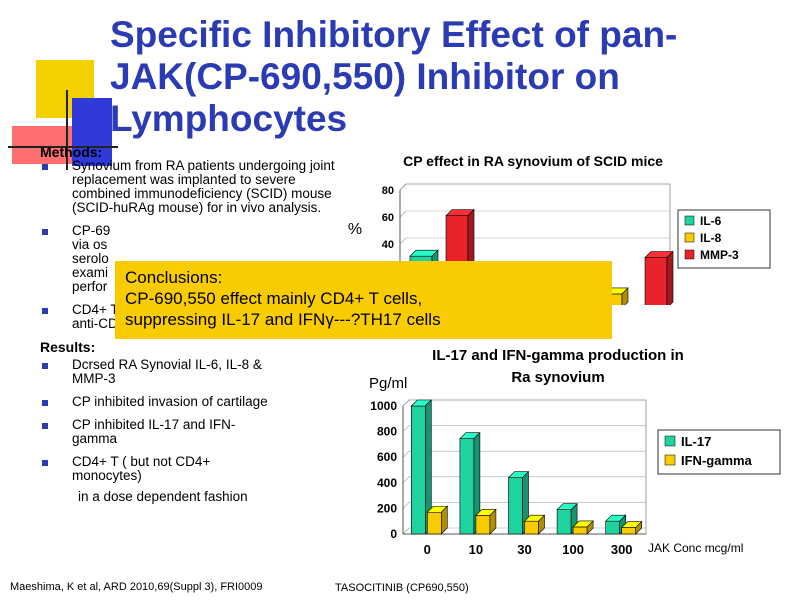 This screenshot has width=800, height=600. I want to click on methods-heading: Methods:, so click(71, 152).